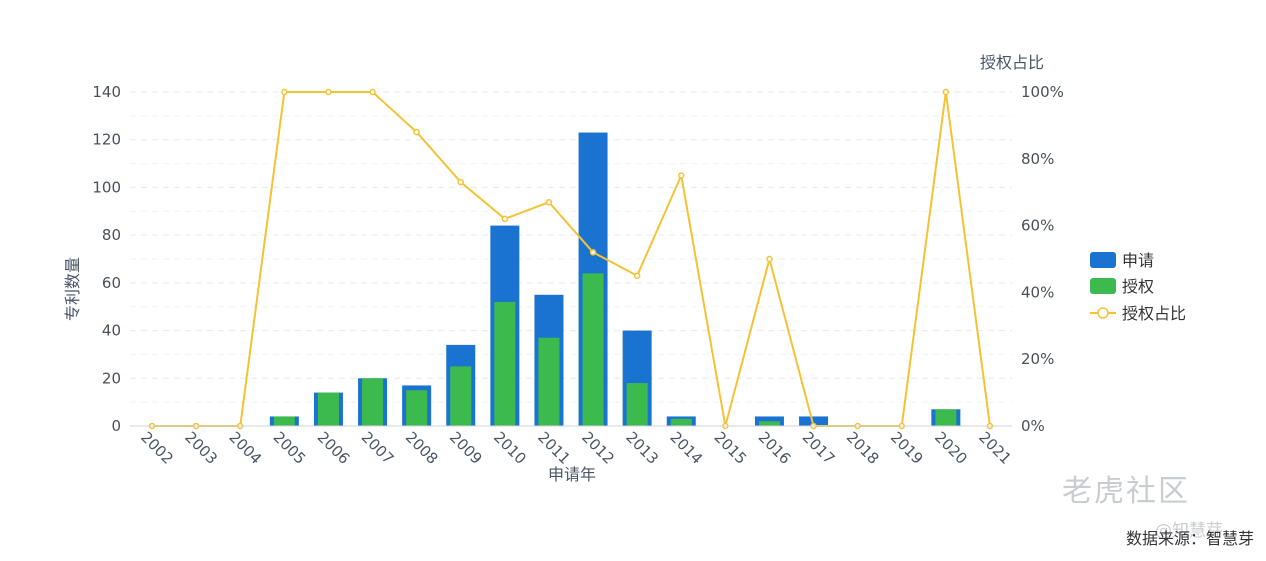 This screenshot has width=1266, height=561. What do you see at coordinates (460, 182) in the screenshot?
I see `ratio-point-2009` at bounding box center [460, 182].